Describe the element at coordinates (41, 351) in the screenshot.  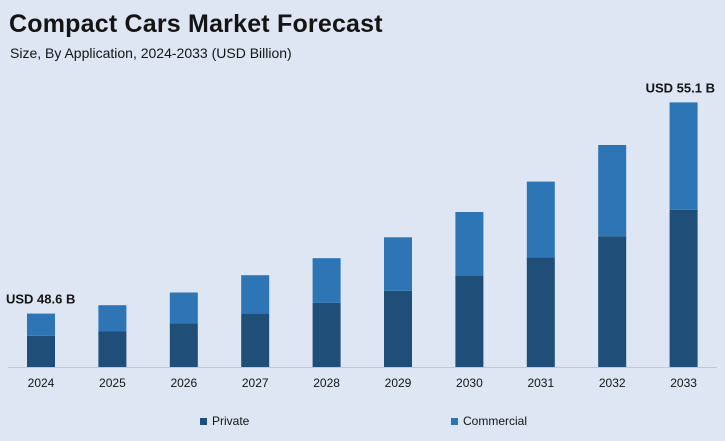
I see `bar-private-2024` at that location.